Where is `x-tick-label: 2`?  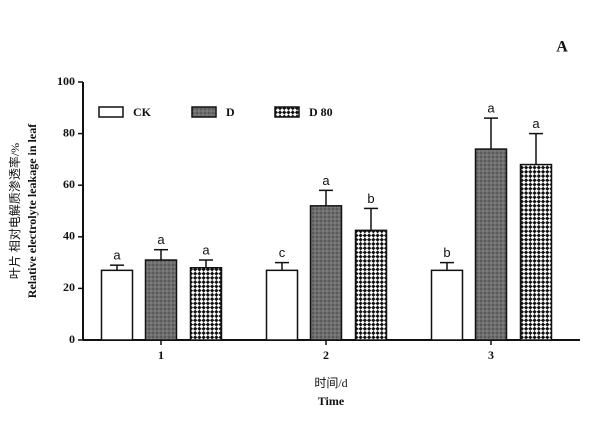 x-tick-label: 2 is located at coordinates (326, 355).